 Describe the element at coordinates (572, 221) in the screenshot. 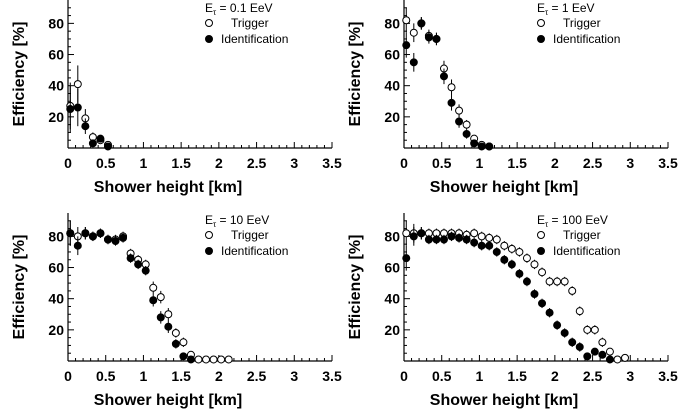

I see `legend-energy-label: Eτ = 100 EeV` at that location.